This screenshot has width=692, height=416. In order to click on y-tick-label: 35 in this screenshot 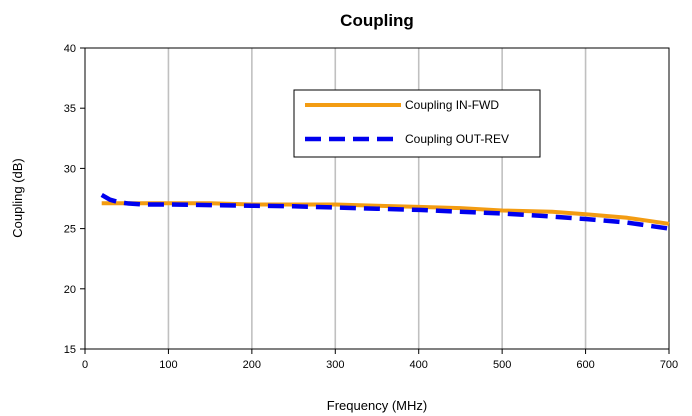, I will do `click(70, 109)`.